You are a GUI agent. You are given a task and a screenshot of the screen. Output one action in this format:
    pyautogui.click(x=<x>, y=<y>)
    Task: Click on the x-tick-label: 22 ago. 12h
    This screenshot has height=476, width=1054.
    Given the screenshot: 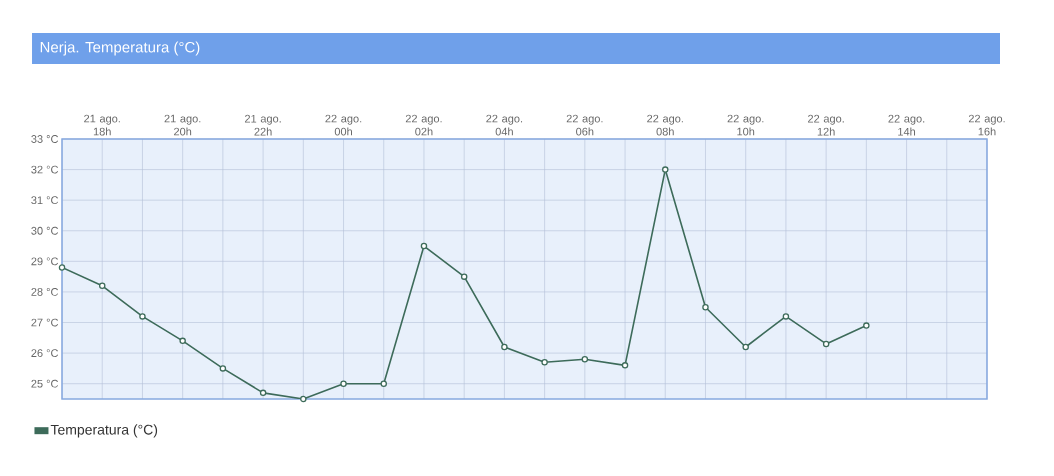 What is the action you would take?
    pyautogui.click(x=826, y=125)
    